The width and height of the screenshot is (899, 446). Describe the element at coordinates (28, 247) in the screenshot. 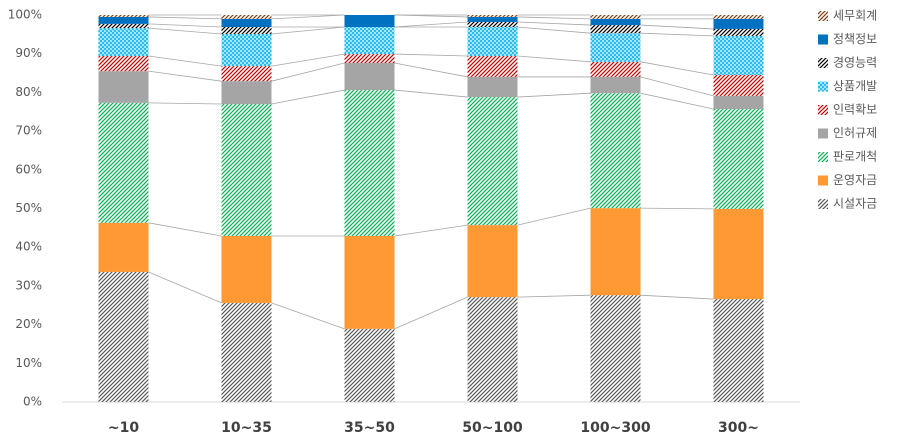

I see `y-tick-label: 40%` at that location.